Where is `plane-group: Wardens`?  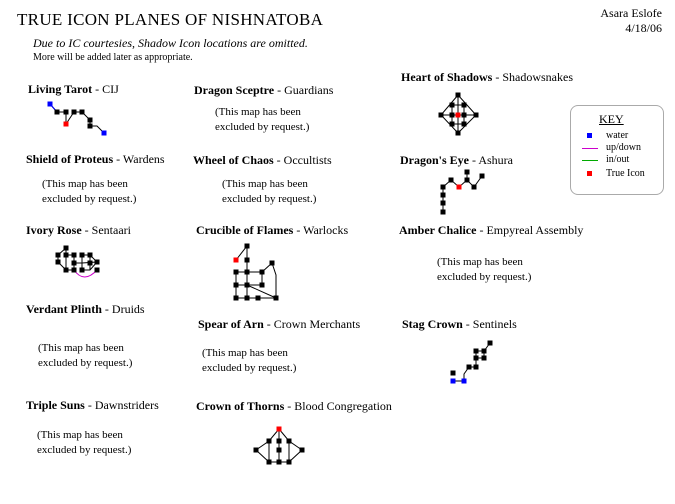 plane-group: Wardens is located at coordinates (143, 159).